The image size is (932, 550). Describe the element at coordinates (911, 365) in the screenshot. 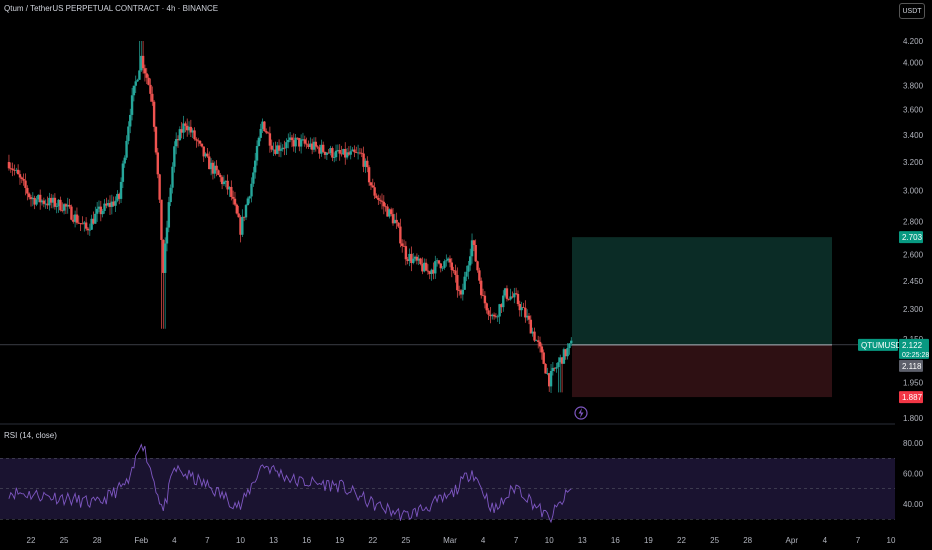

I see `secondary-price-tag: 2.118` at that location.